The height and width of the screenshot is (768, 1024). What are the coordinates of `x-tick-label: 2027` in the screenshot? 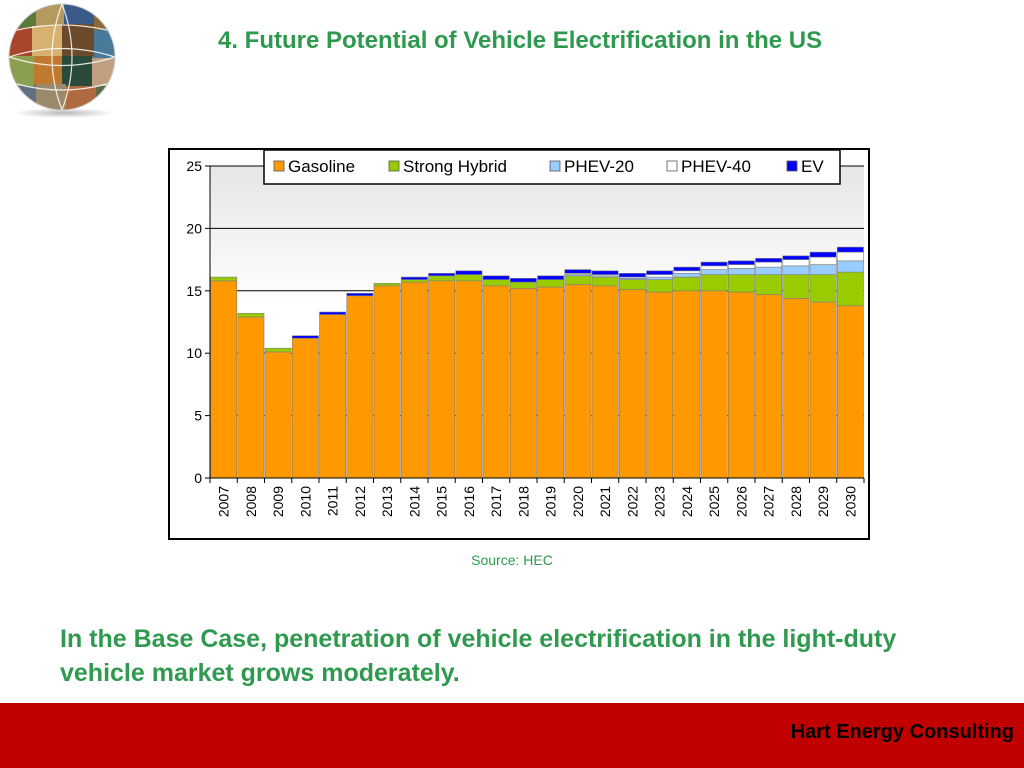 It's located at (769, 501).